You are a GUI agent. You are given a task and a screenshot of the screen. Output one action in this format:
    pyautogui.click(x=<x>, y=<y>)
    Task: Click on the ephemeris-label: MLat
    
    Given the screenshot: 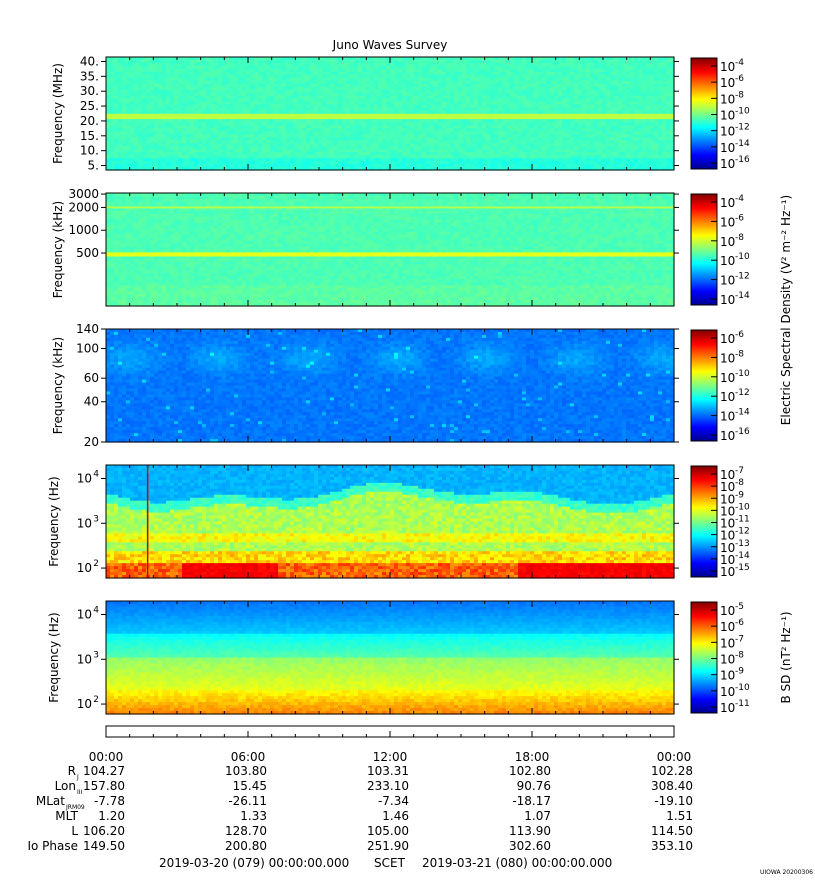 What is the action you would take?
    pyautogui.click(x=50, y=801)
    